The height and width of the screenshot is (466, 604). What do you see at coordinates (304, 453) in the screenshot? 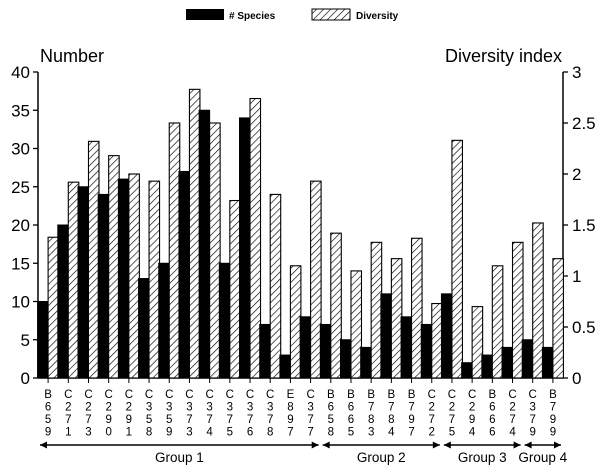
I see `group-brackets: Group 1 Group 2 Group 3 Group 4` at bounding box center [304, 453].